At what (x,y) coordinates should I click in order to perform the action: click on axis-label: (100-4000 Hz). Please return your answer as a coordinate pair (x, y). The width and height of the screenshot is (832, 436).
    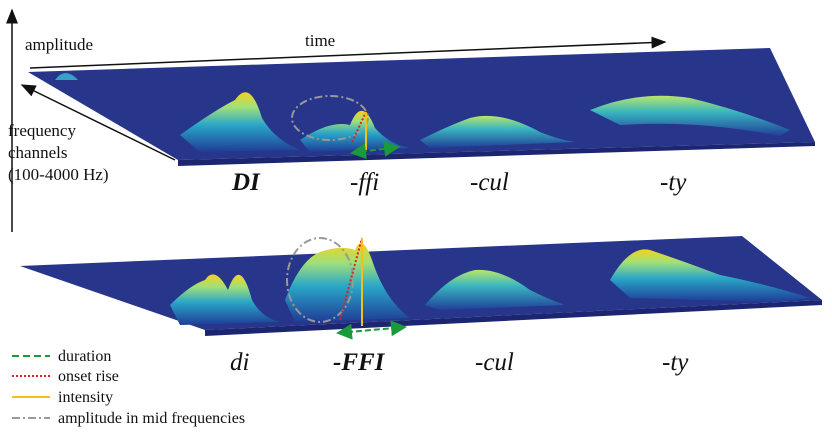
    Looking at the image, I should click on (58, 174).